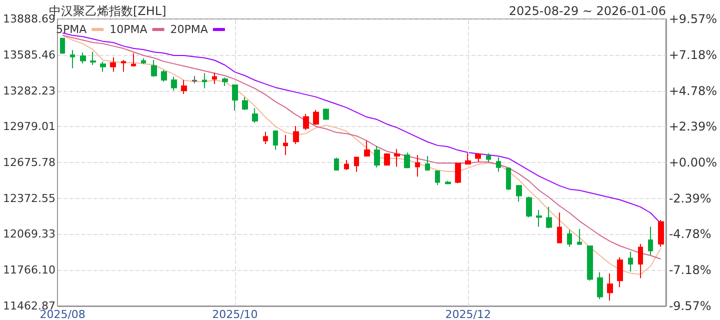  Describe the element at coordinates (29, 234) in the screenshot. I see `y-tick-label: 12069.33` at that location.